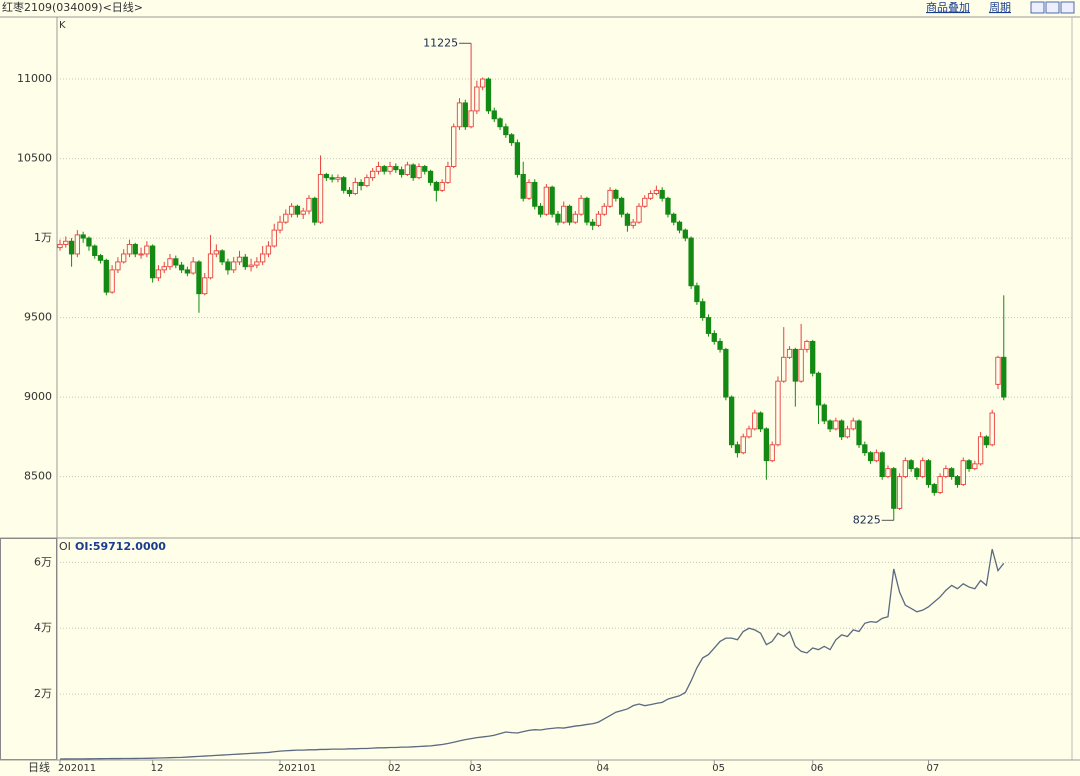 This screenshot has height=776, width=1080. What do you see at coordinates (39, 767) in the screenshot?
I see `period-label: 日线` at bounding box center [39, 767].